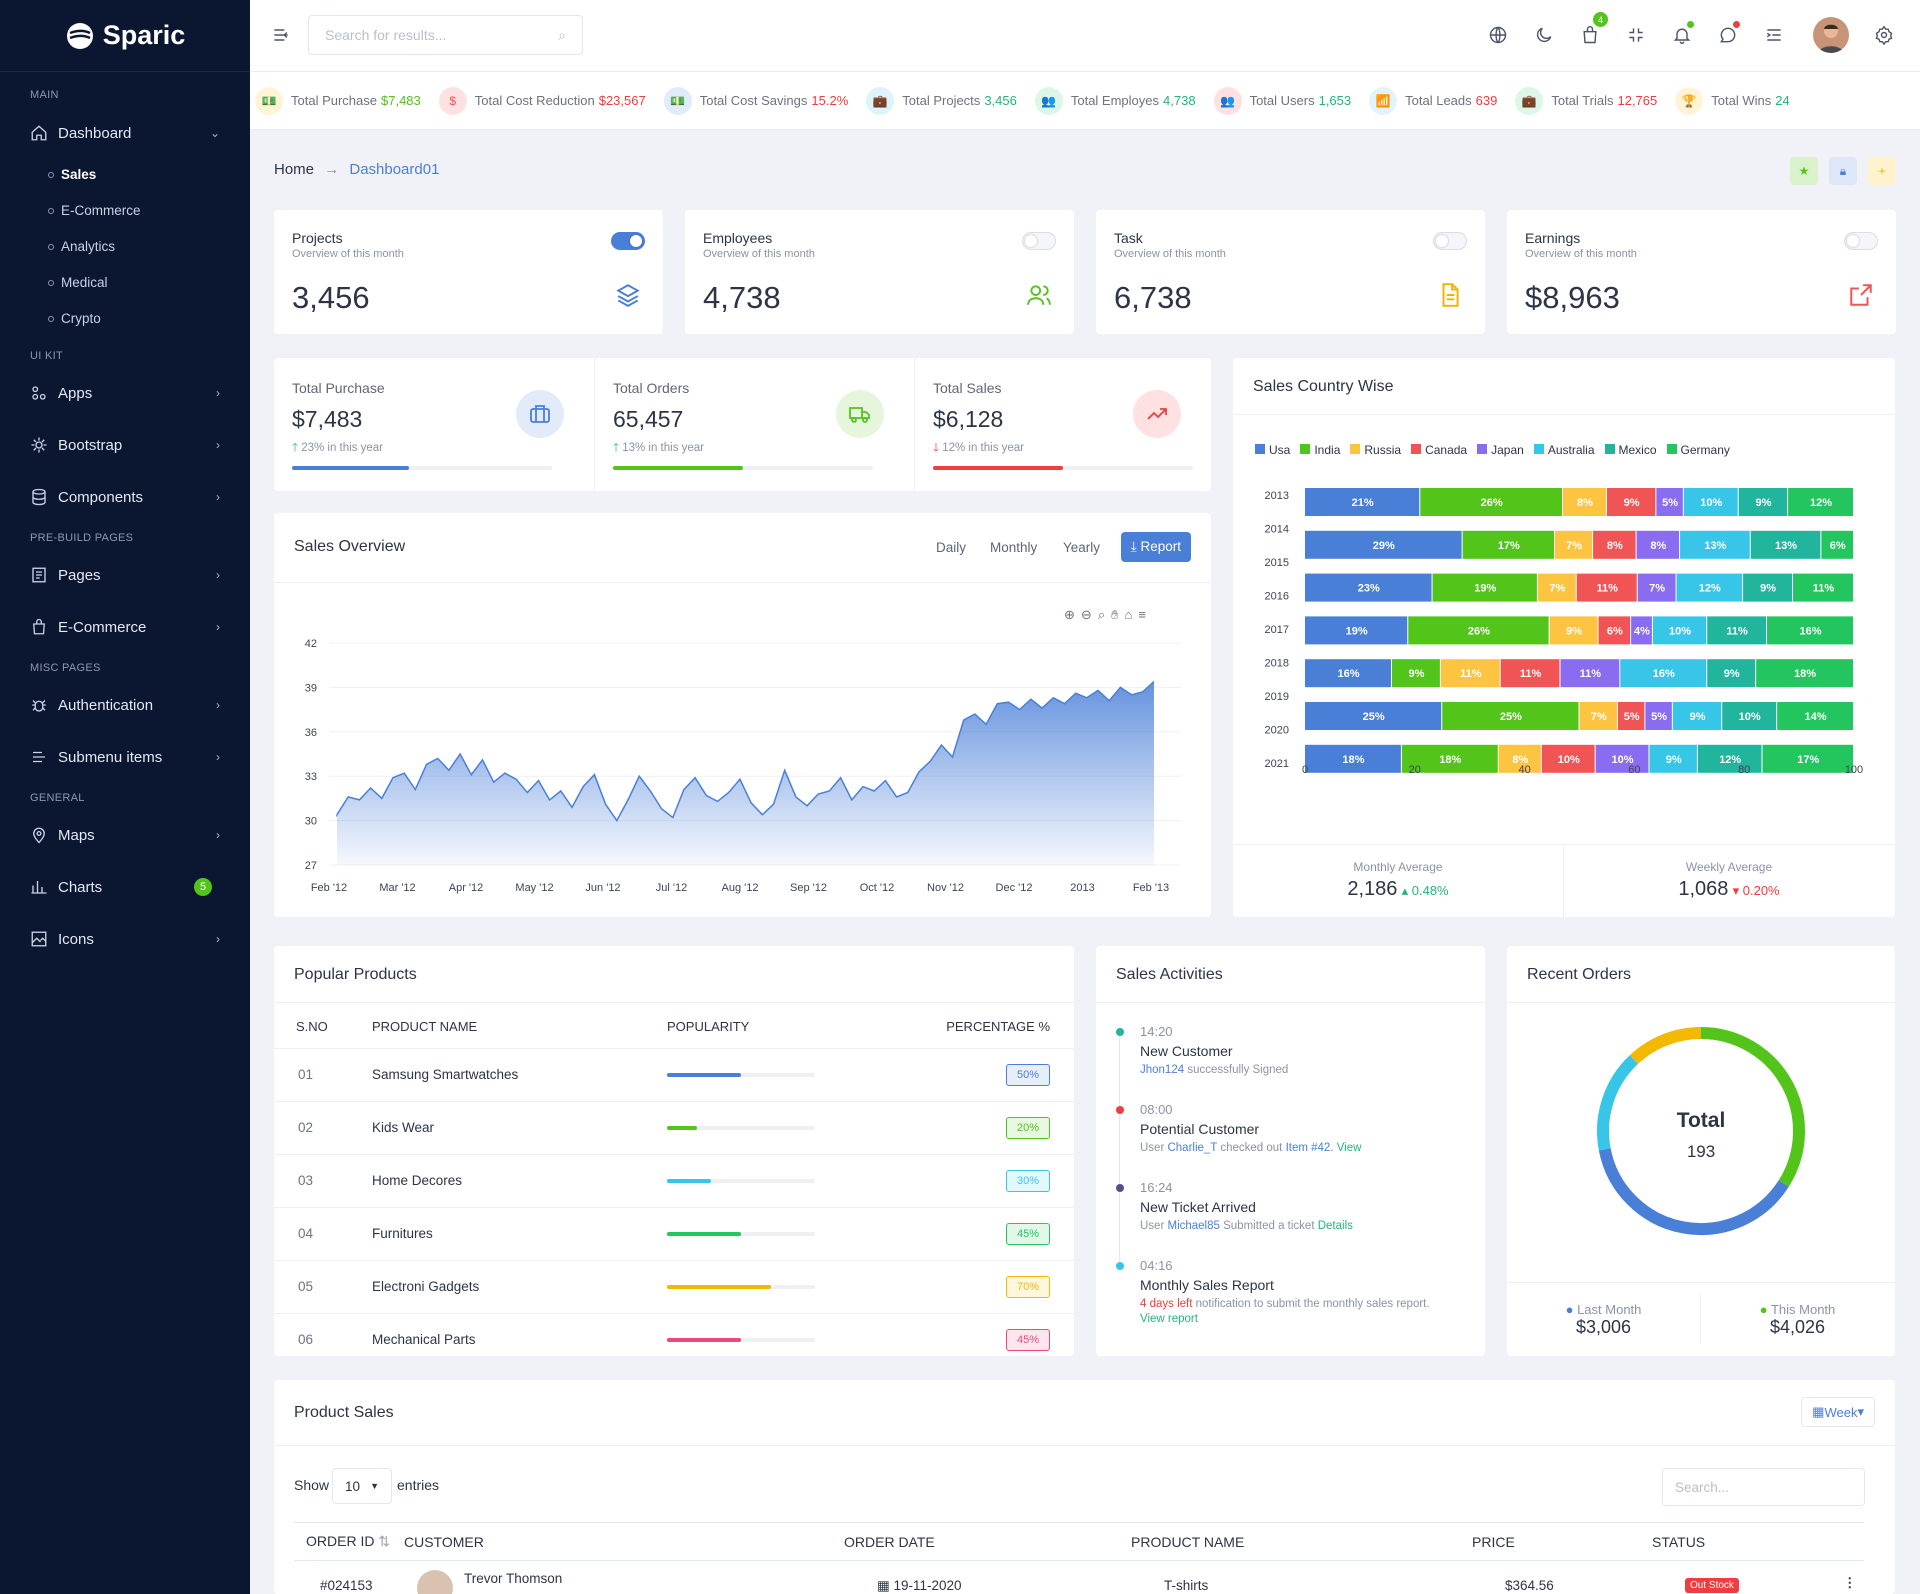 The width and height of the screenshot is (1920, 1594). What do you see at coordinates (776, 1027) in the screenshot?
I see `col-header: POPULARITY` at bounding box center [776, 1027].